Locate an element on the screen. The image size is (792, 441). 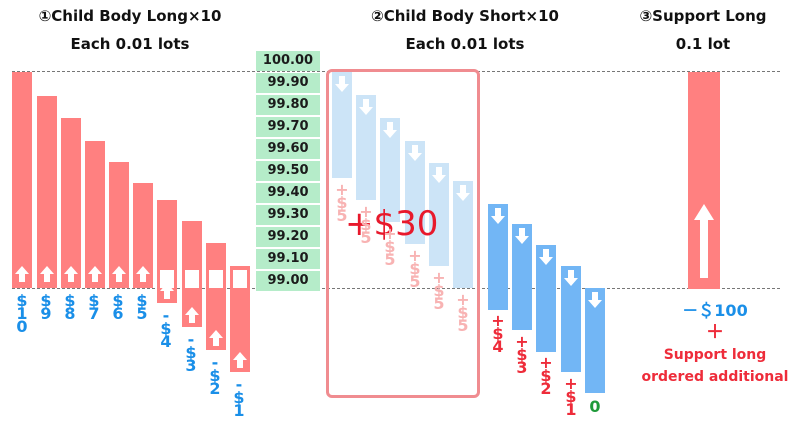
header-support-long-sub: 0.1 lot is located at coordinates (703, 44).